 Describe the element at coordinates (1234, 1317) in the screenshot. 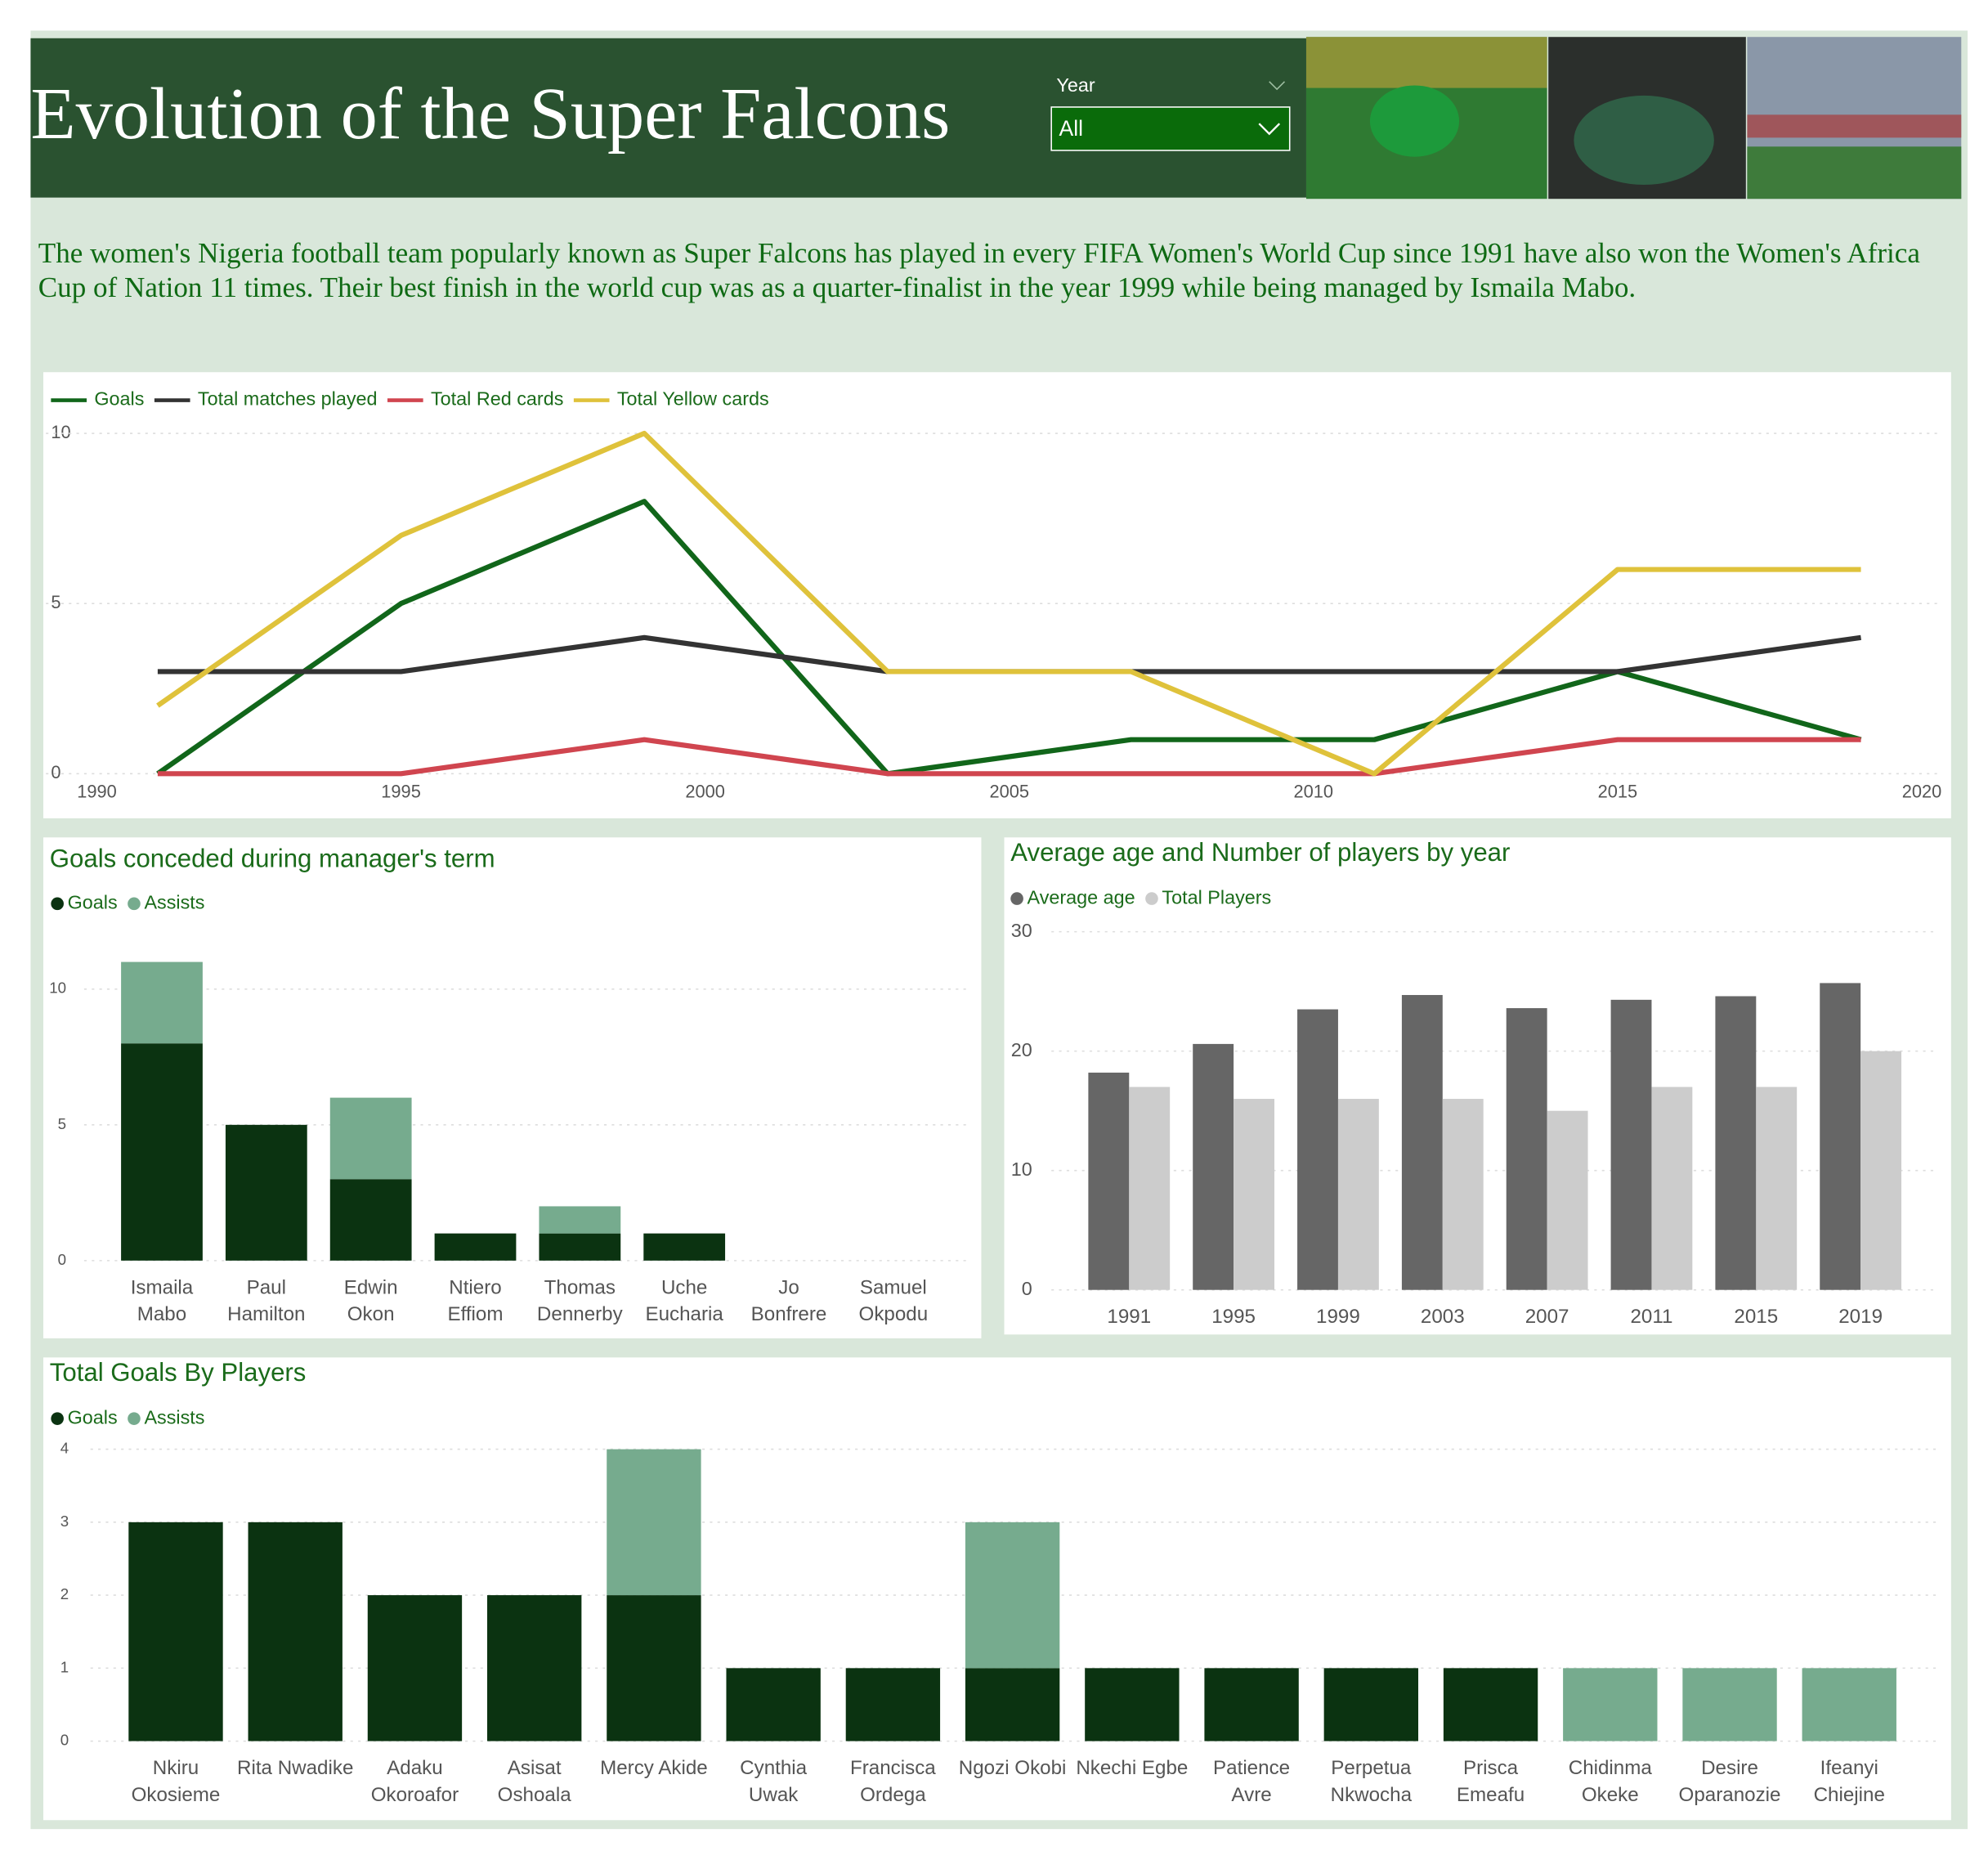

I see `x-tick-label: 1995` at that location.